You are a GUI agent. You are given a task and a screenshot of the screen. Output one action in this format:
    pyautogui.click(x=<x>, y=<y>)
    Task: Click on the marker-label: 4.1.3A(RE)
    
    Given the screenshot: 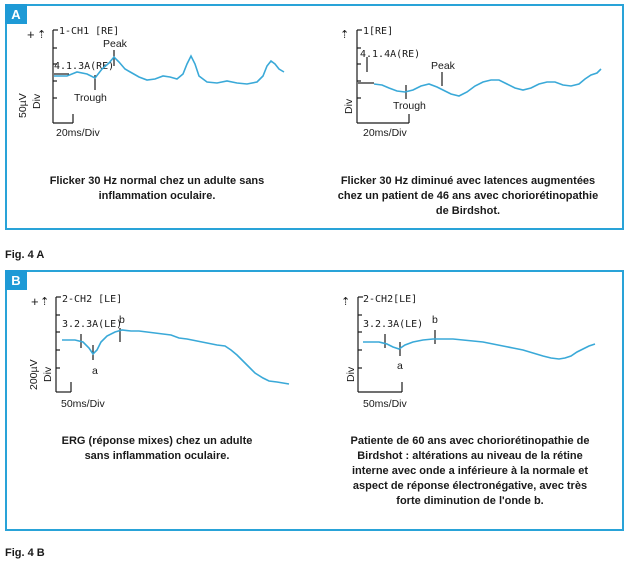 What is the action you would take?
    pyautogui.click(x=84, y=66)
    